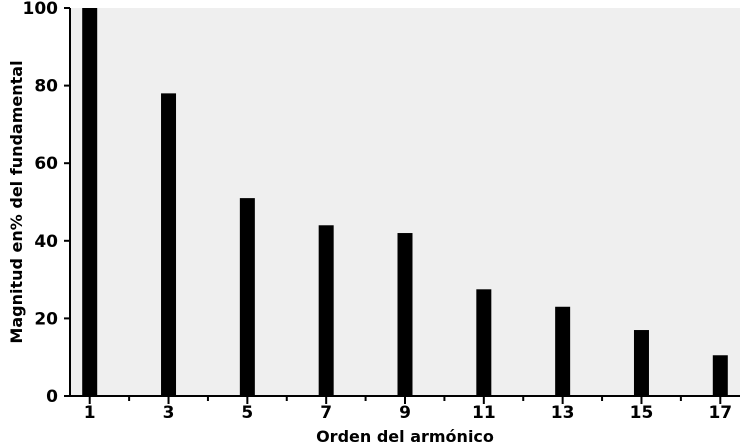 This screenshot has height=448, width=744. Describe the element at coordinates (484, 413) in the screenshot. I see `x-tick-label-11: 11` at that location.